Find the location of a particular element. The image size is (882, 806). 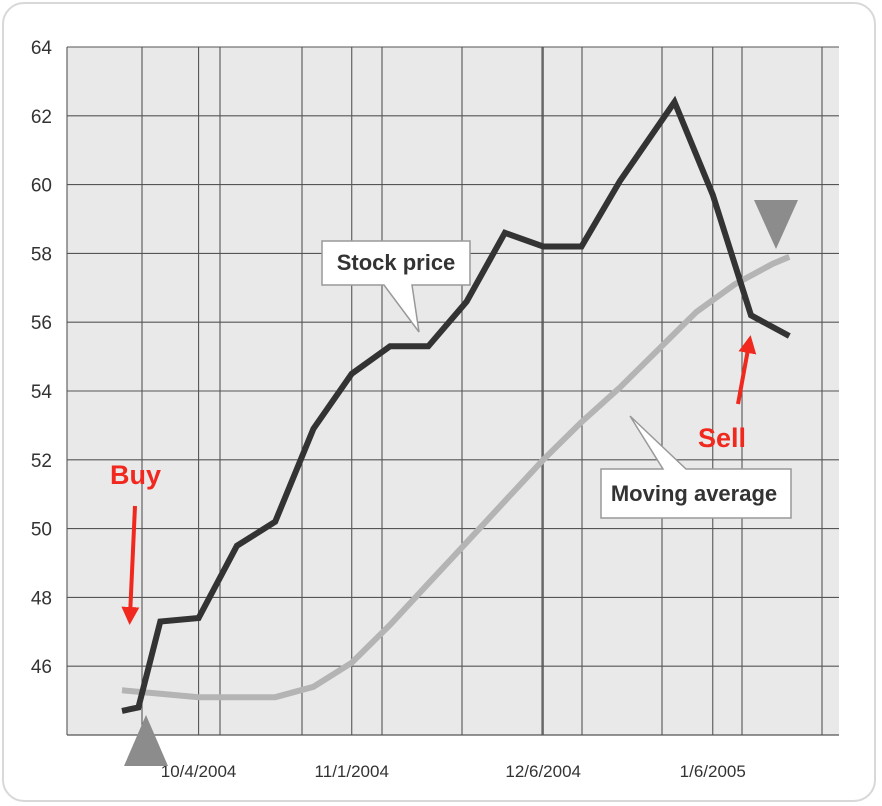

y-tick-label: 58 is located at coordinates (41, 254).